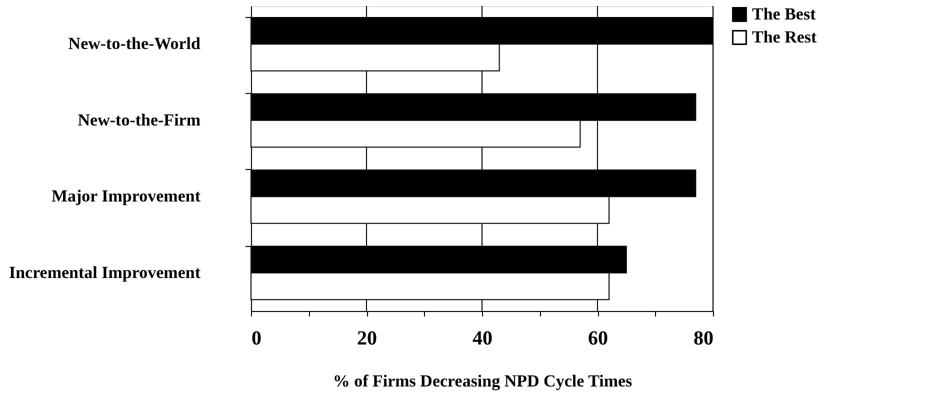 This screenshot has width=927, height=415. I want to click on legend-label: The Rest, so click(785, 37).